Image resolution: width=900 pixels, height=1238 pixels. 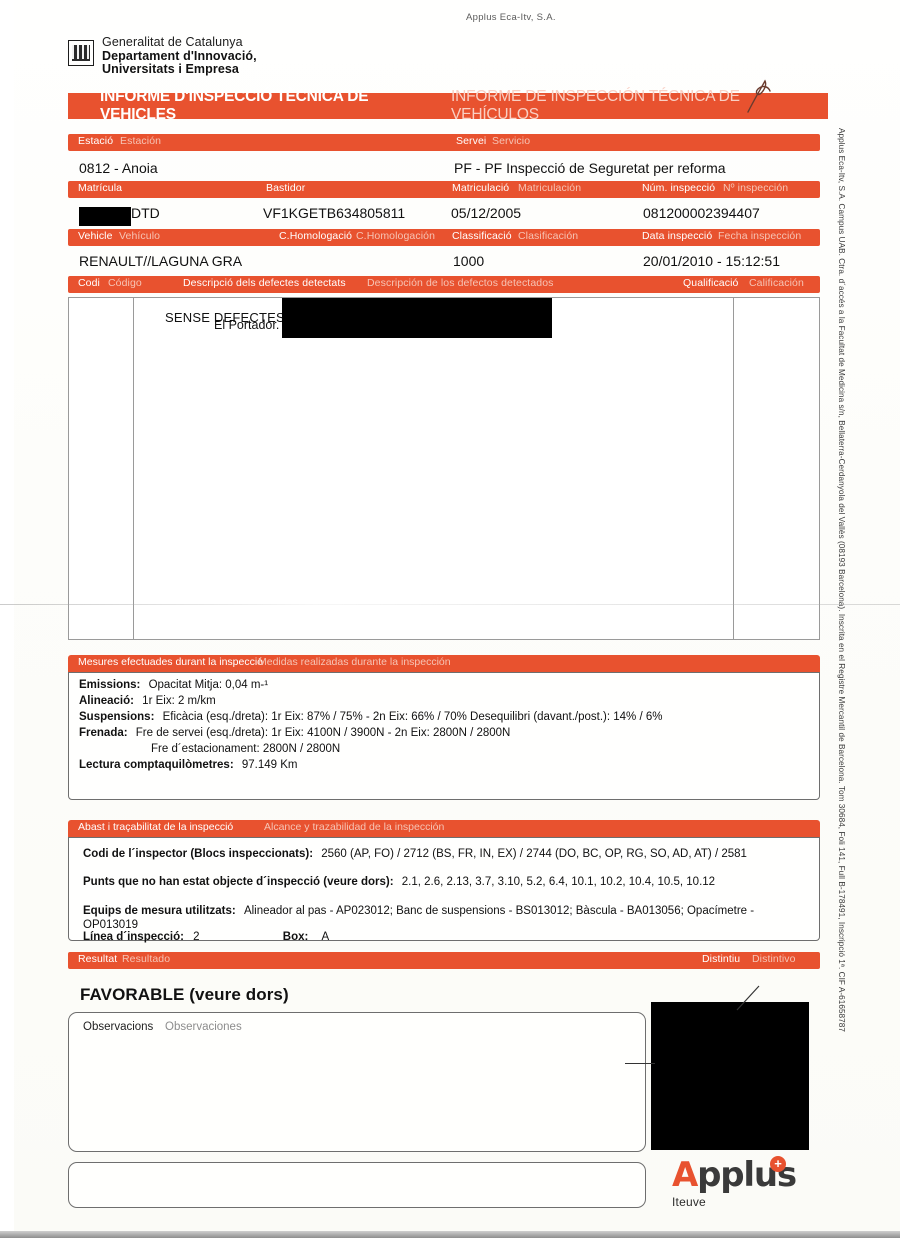 What do you see at coordinates (96, 141) in the screenshot?
I see `label-estacio-ca: Estació` at bounding box center [96, 141].